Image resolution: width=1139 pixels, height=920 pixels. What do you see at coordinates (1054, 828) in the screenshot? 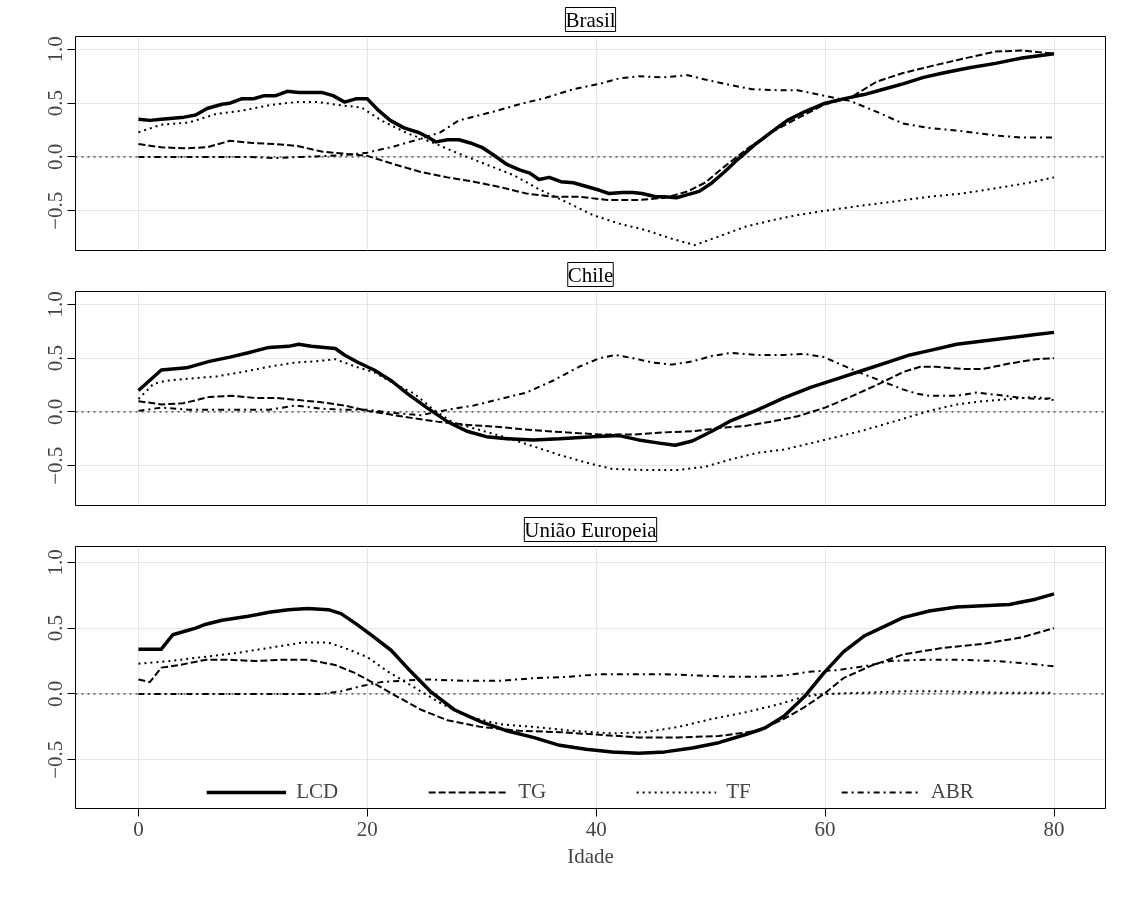
I see `x-tick-label: 80` at bounding box center [1054, 828].